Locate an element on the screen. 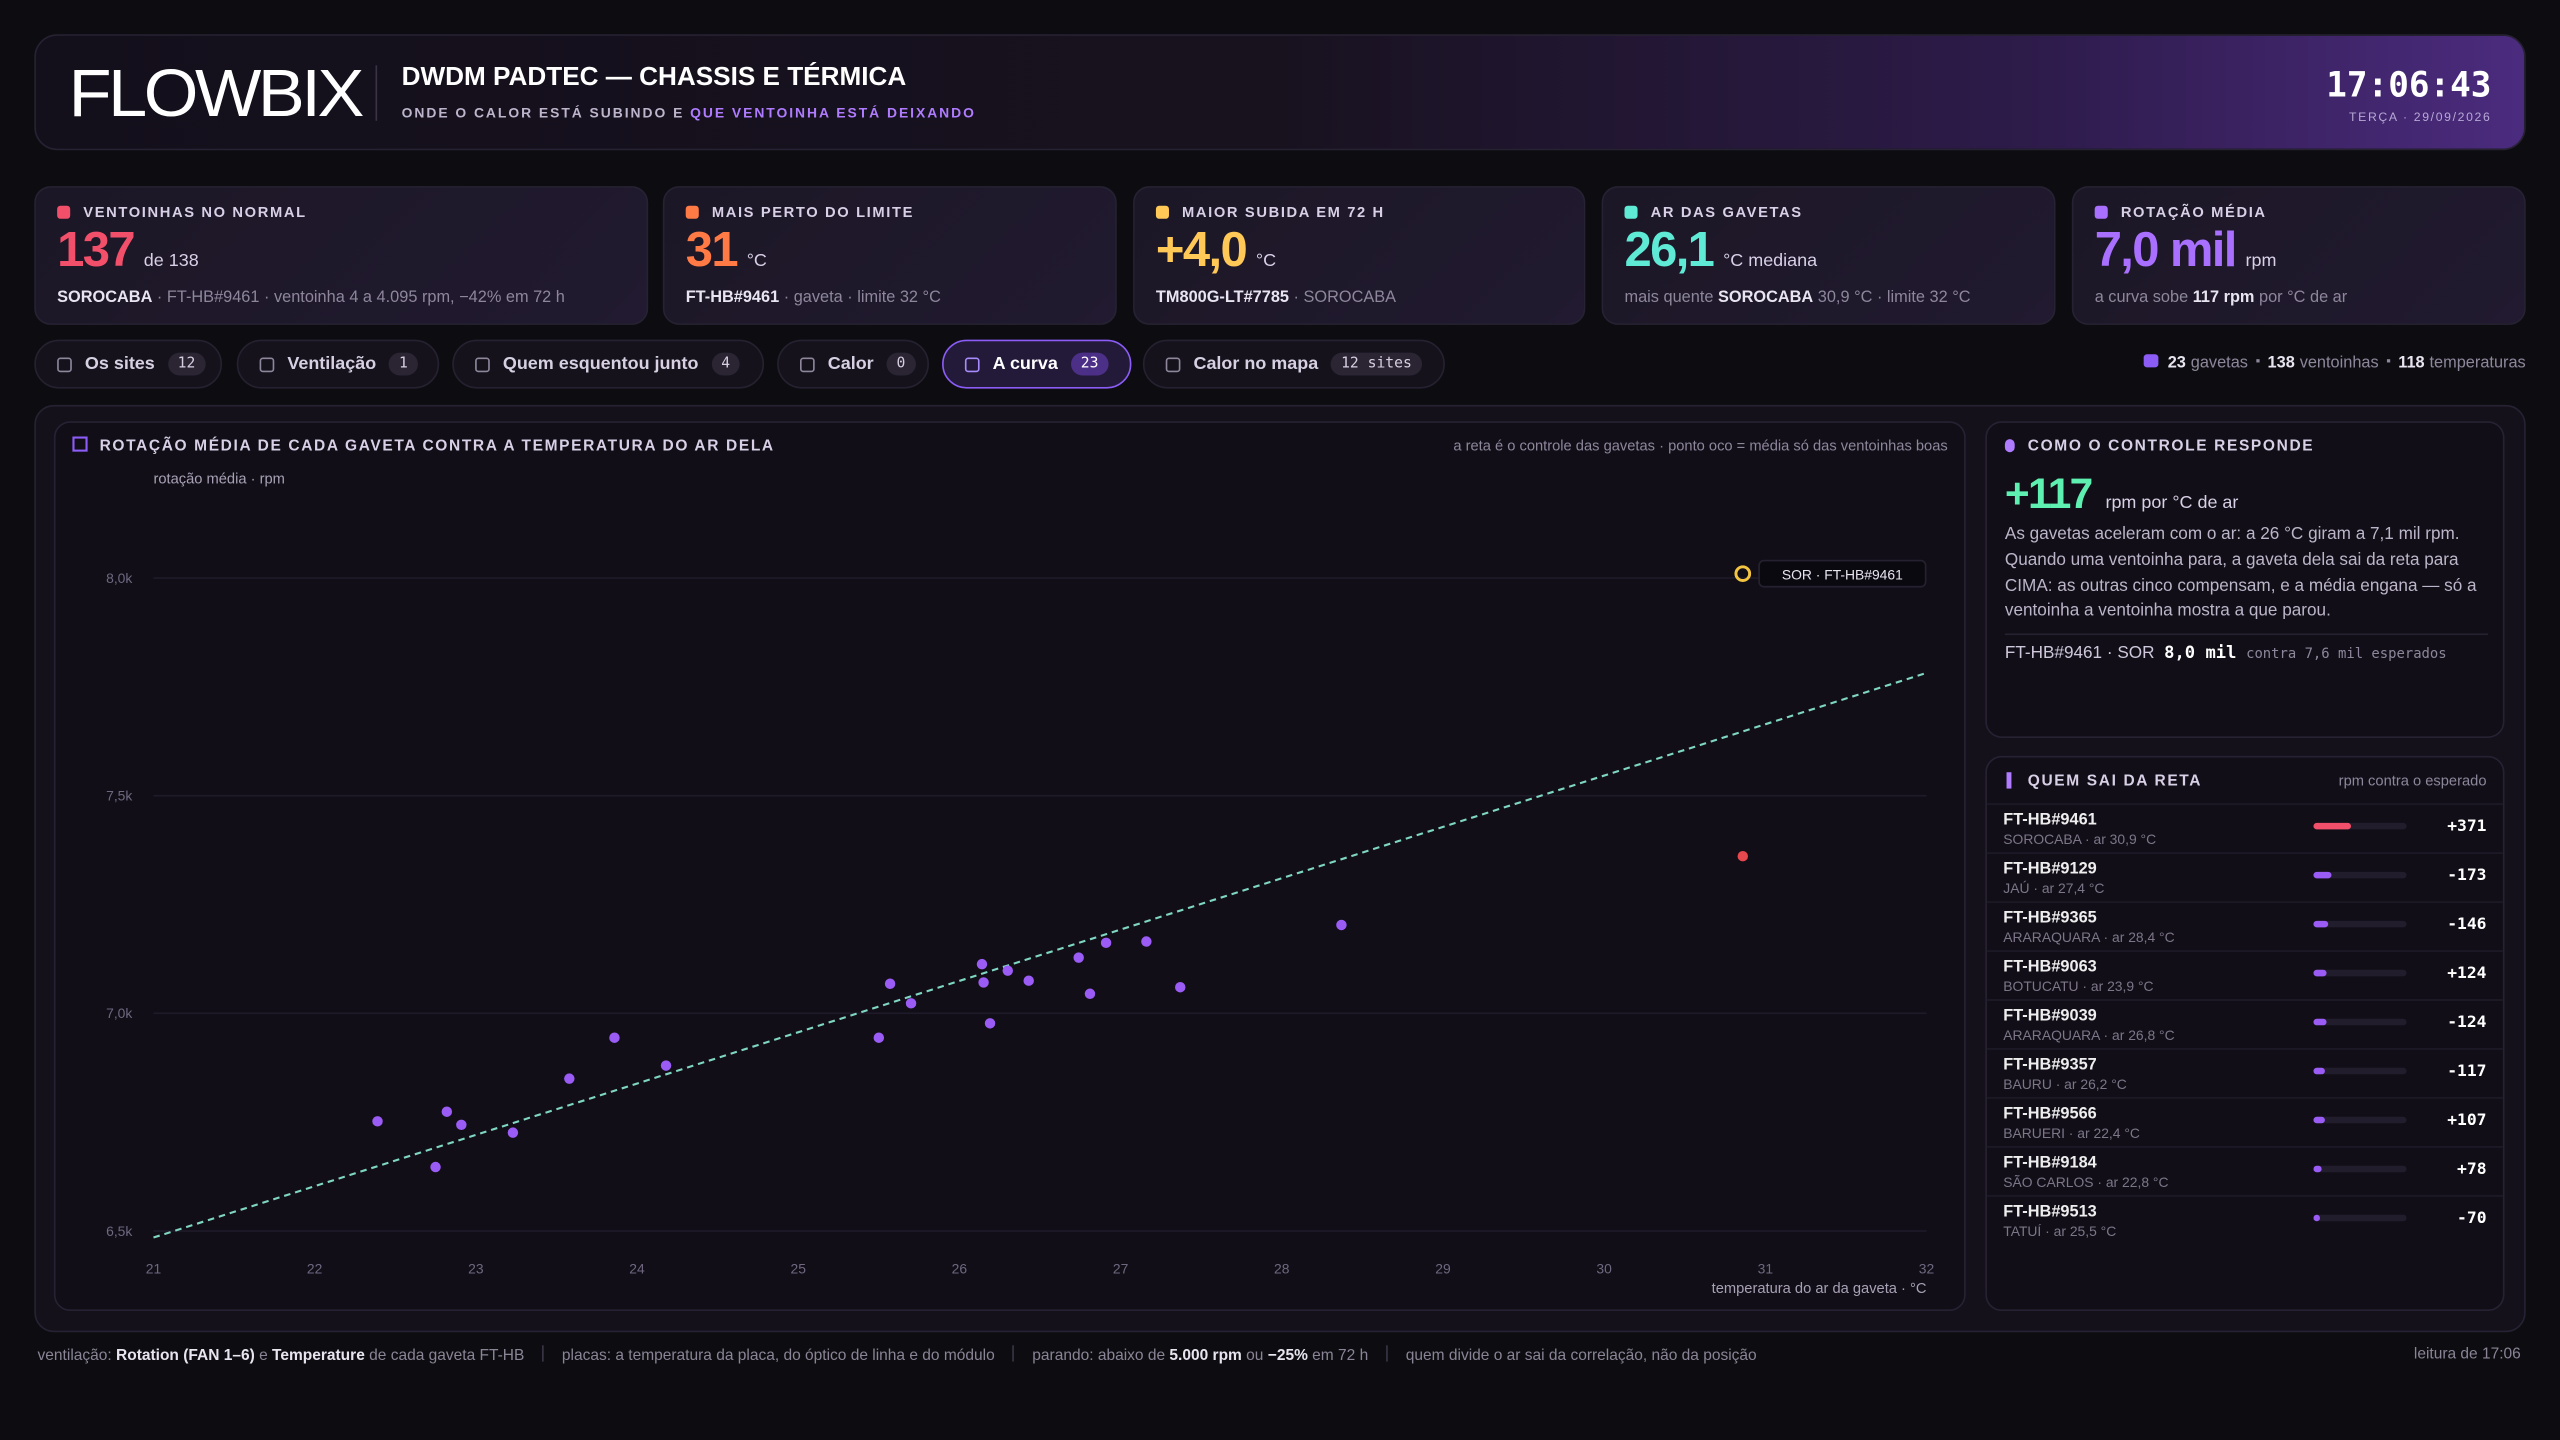  x-tick-label: 24 is located at coordinates (637, 1268).